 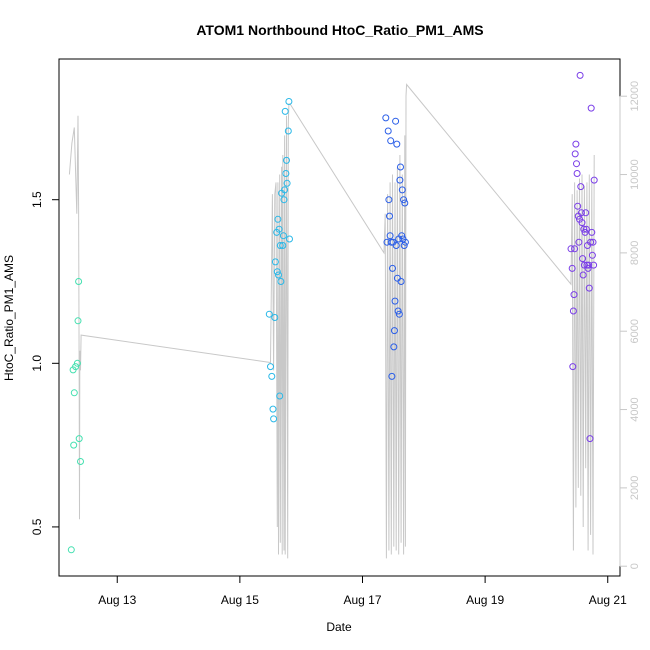 I want to click on x-tick-label-1: Aug 15, so click(x=240, y=600).